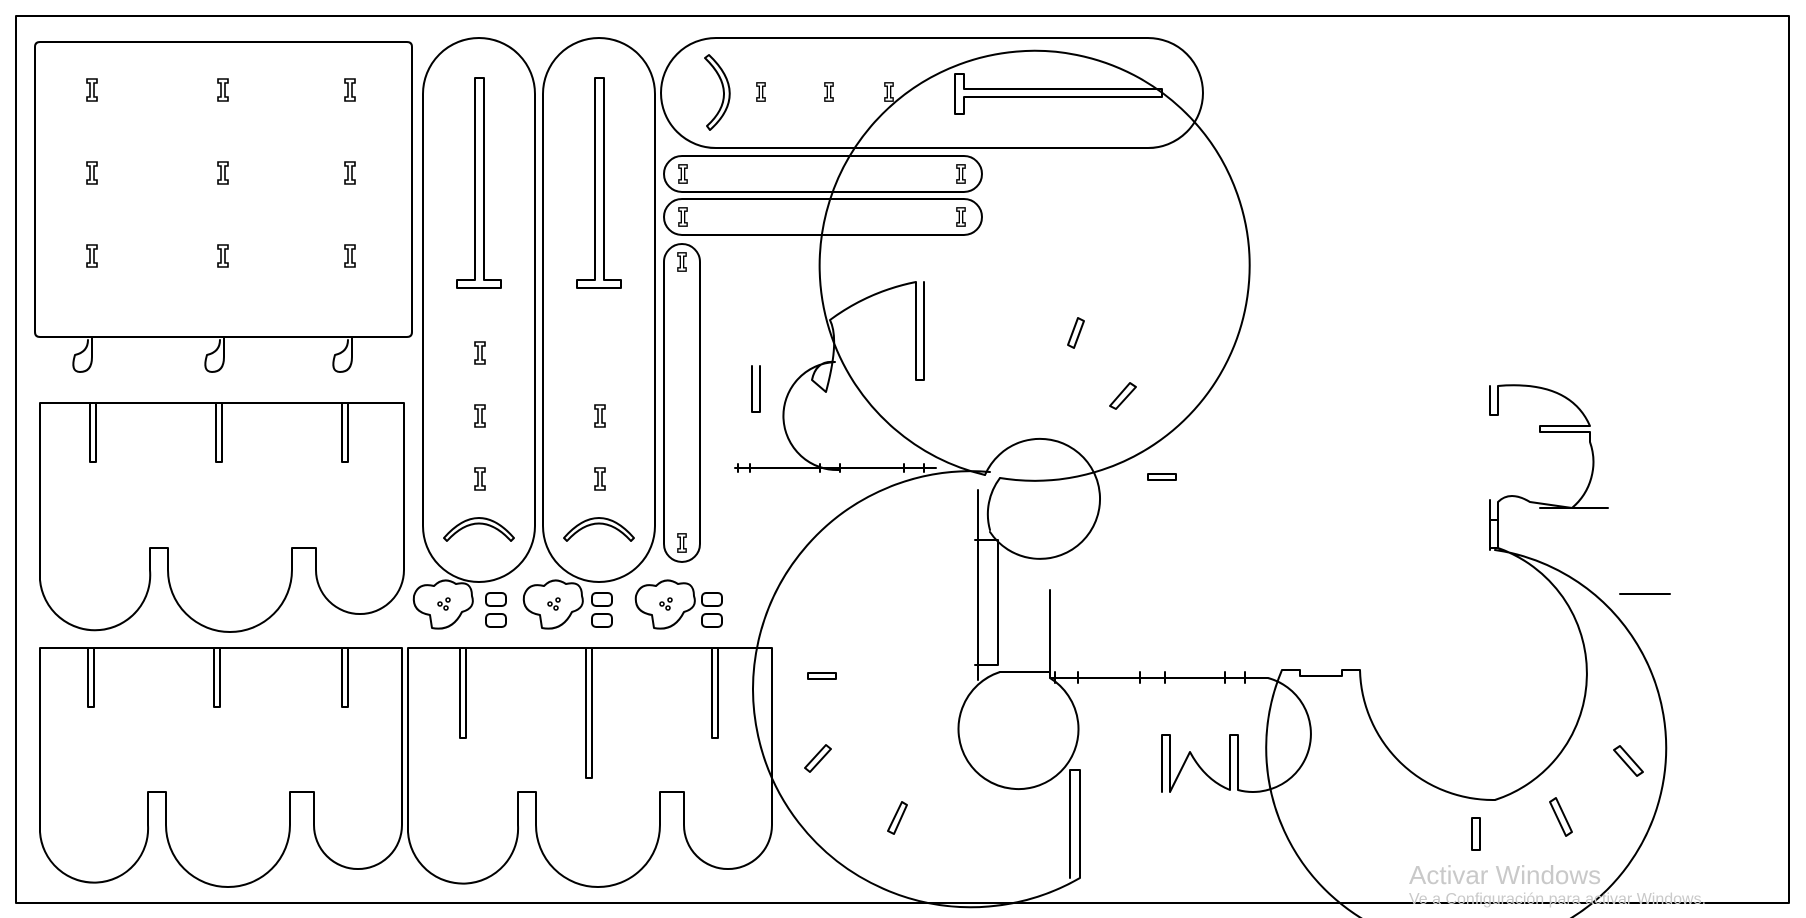 This screenshot has height=918, width=1806. Describe the element at coordinates (932, 93) in the screenshot. I see `long-rounded-bar` at that location.